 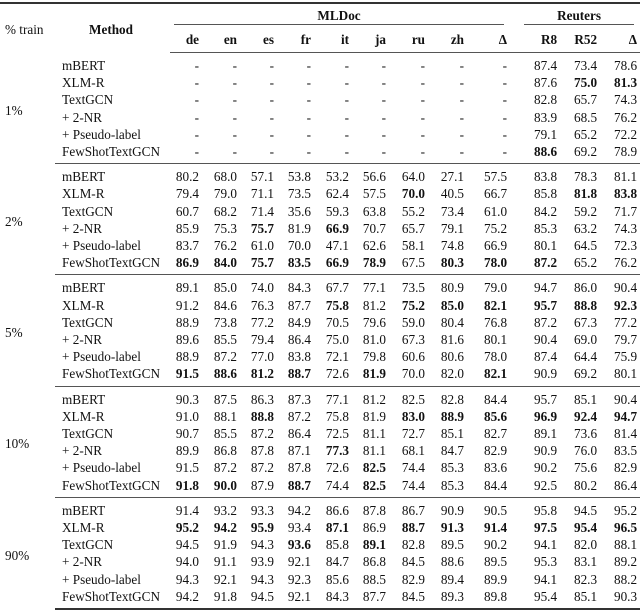 I want to click on mldoc-cell: 86.4, so click(x=295, y=339).